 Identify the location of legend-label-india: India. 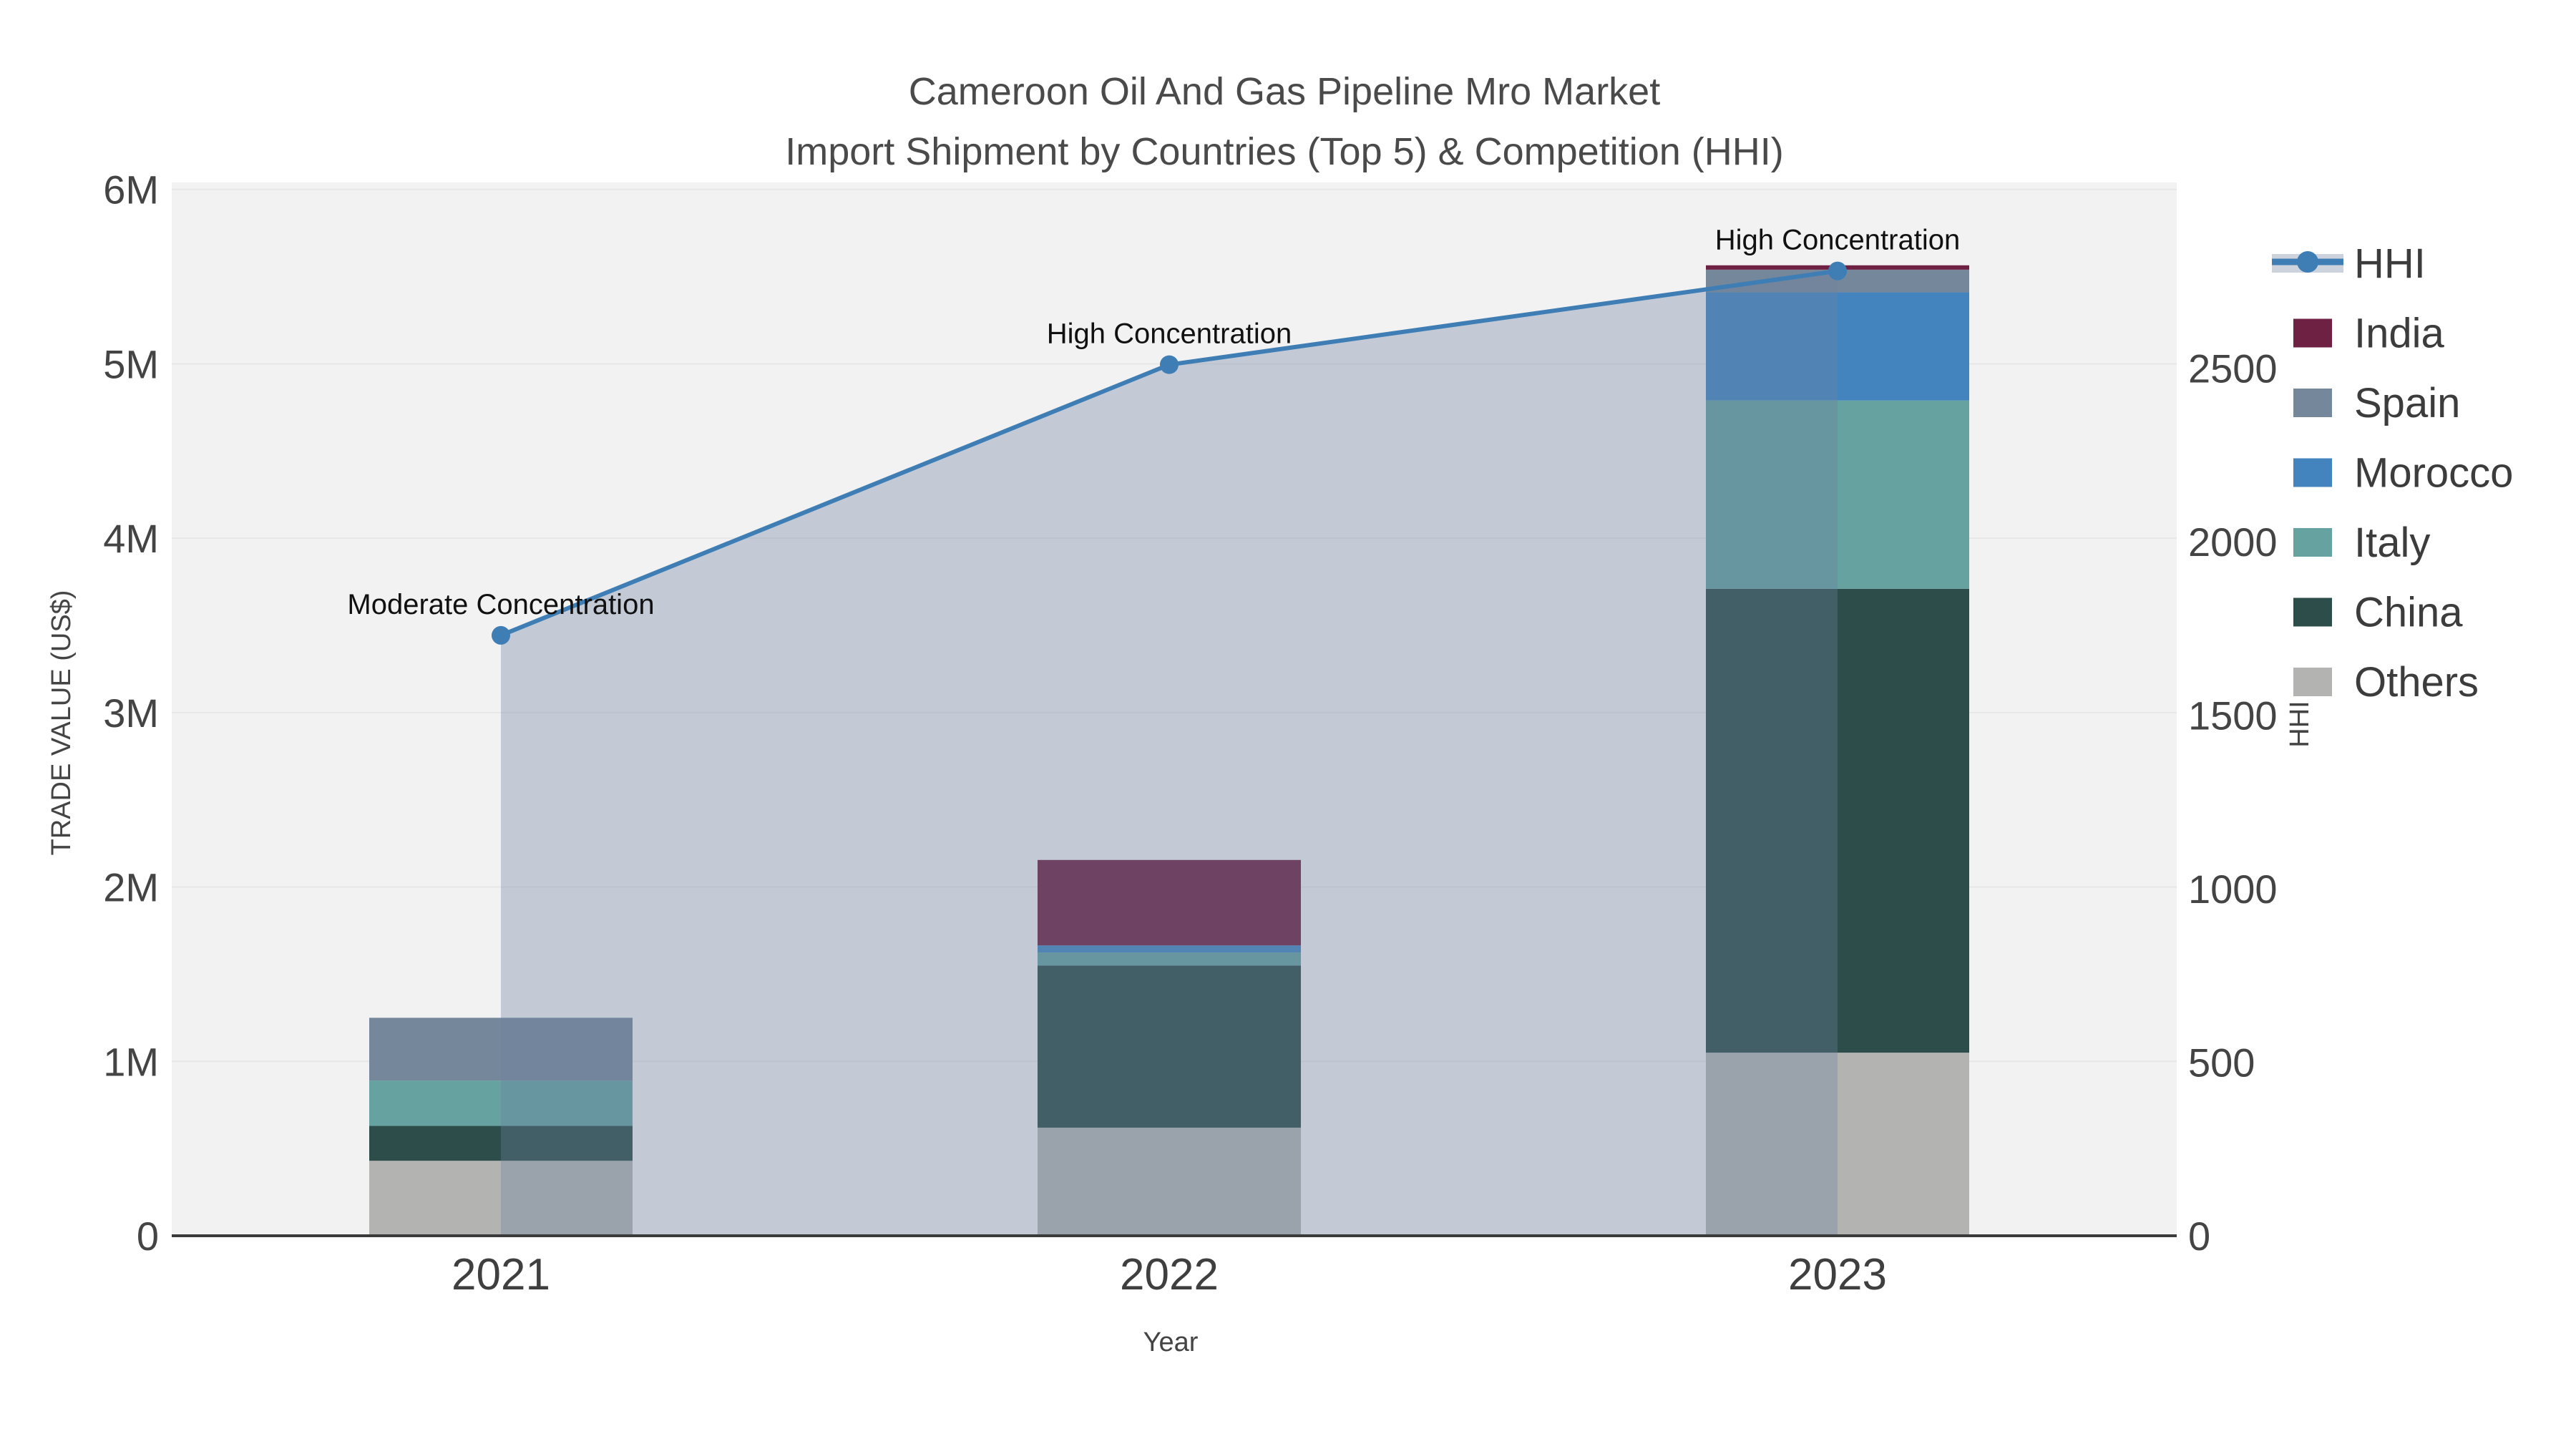
(2399, 334).